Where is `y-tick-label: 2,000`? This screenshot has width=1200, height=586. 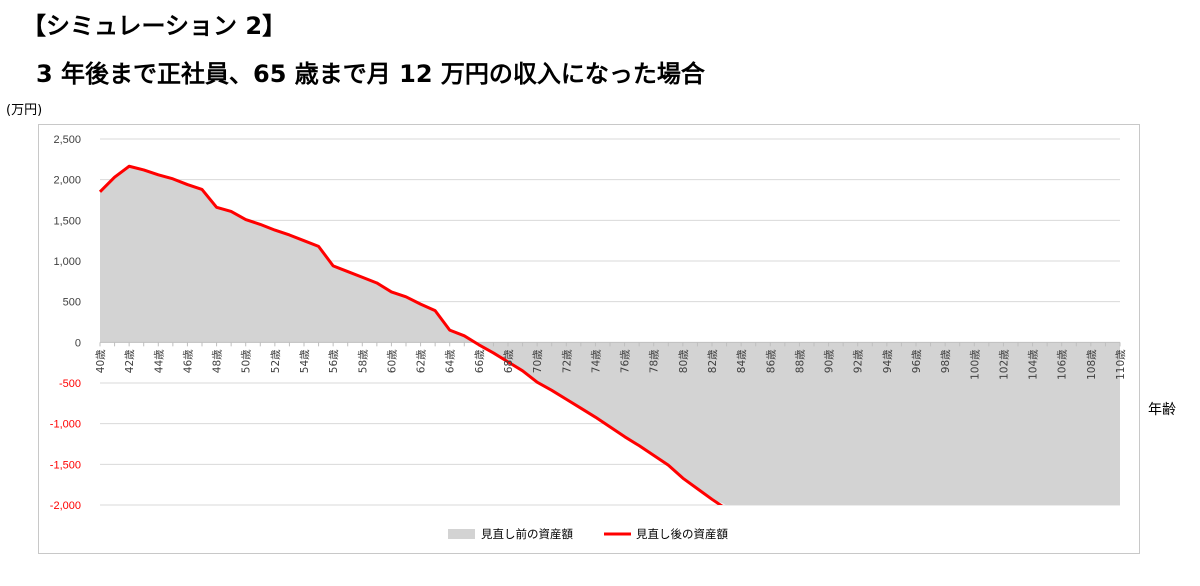
y-tick-label: 2,000 is located at coordinates (67, 181).